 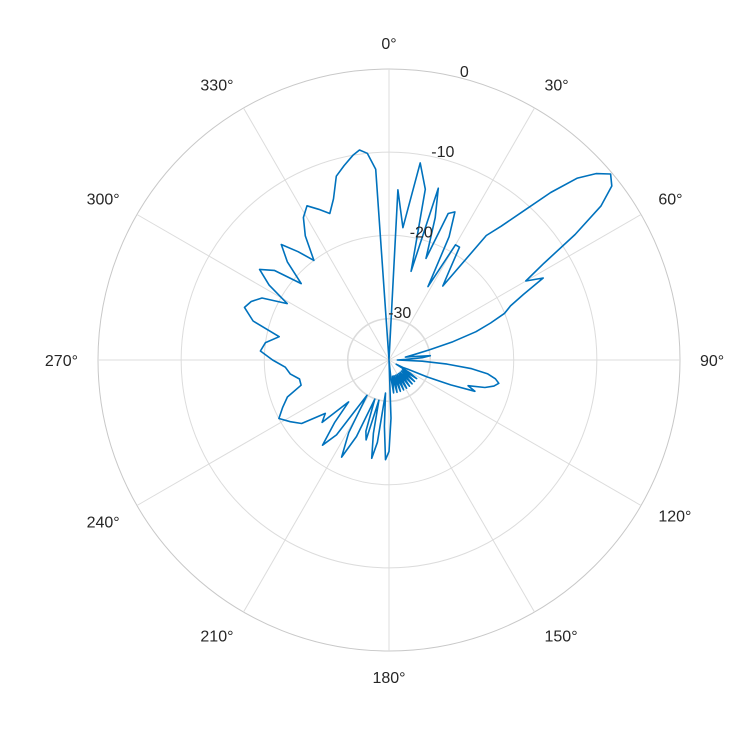 What do you see at coordinates (557, 86) in the screenshot?
I see `angle-tick-label: 30°` at bounding box center [557, 86].